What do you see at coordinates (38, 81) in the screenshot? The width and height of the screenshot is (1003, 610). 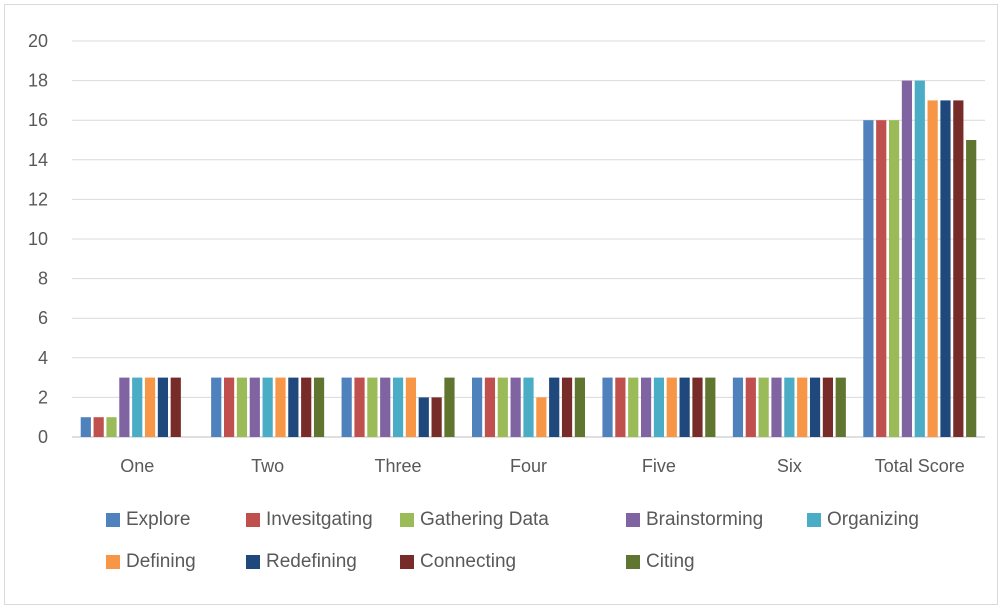 I see `y-tick-label: 18` at bounding box center [38, 81].